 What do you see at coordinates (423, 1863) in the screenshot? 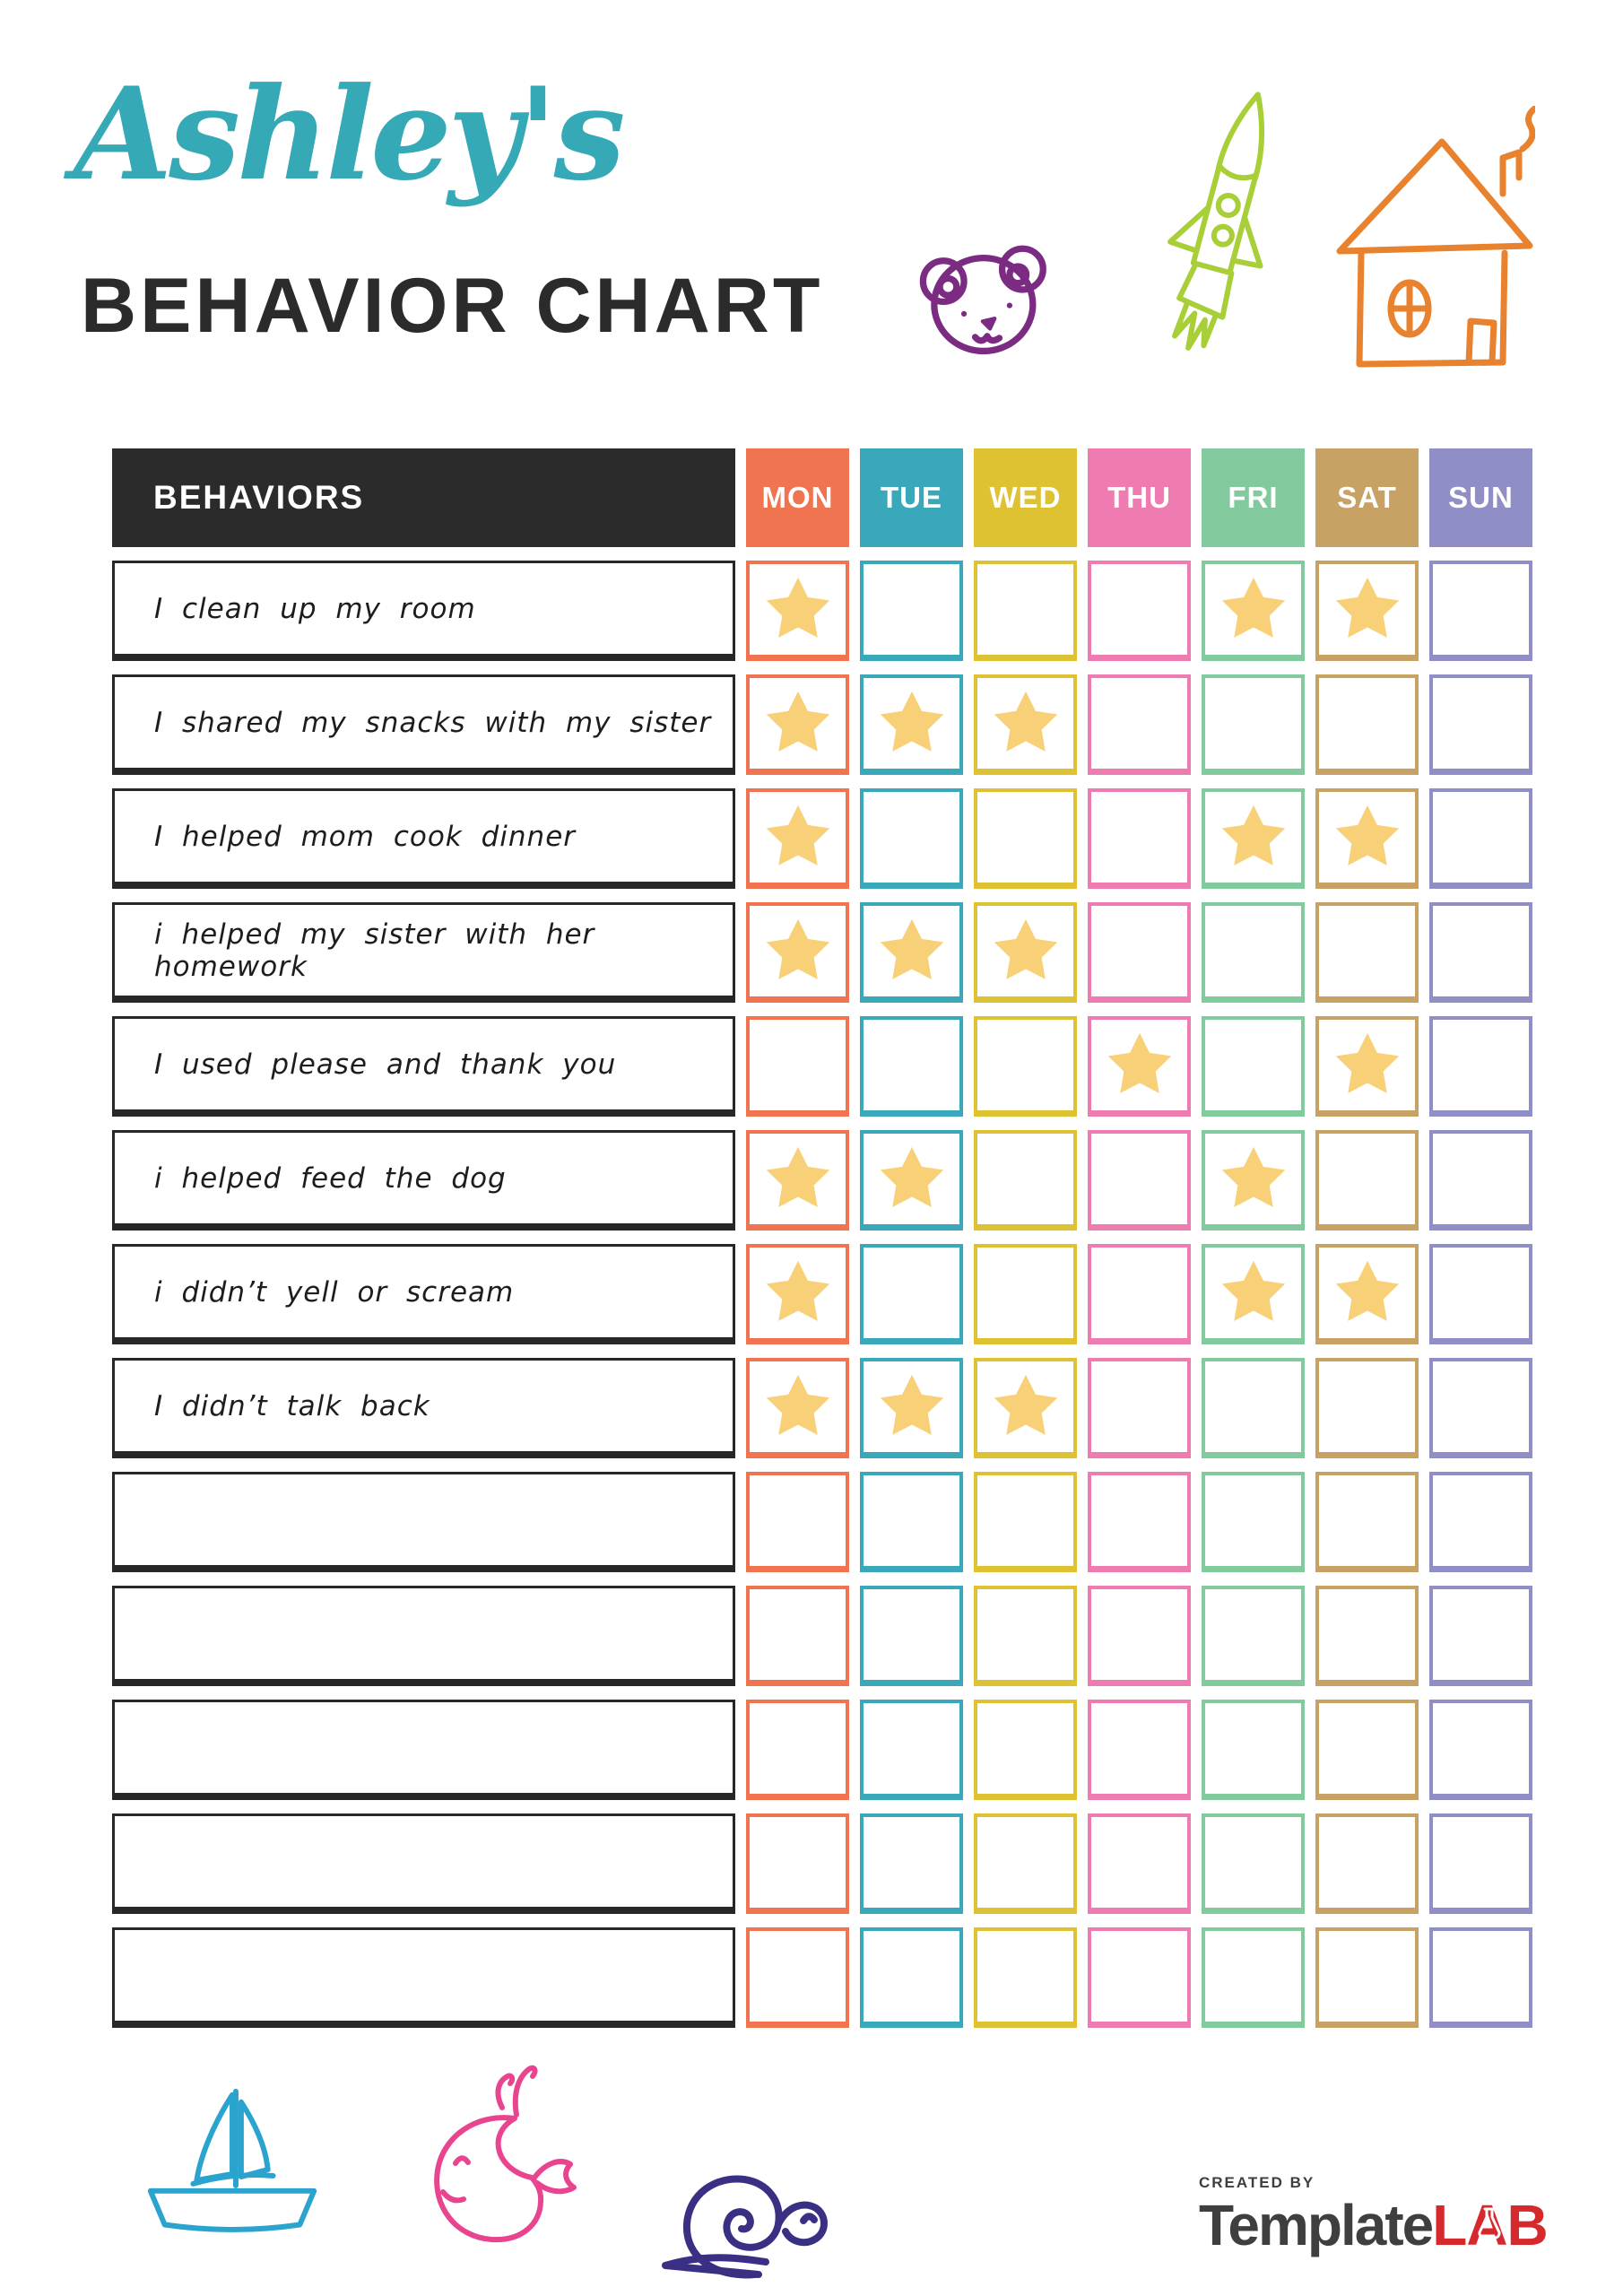
I see `behavior-label` at bounding box center [423, 1863].